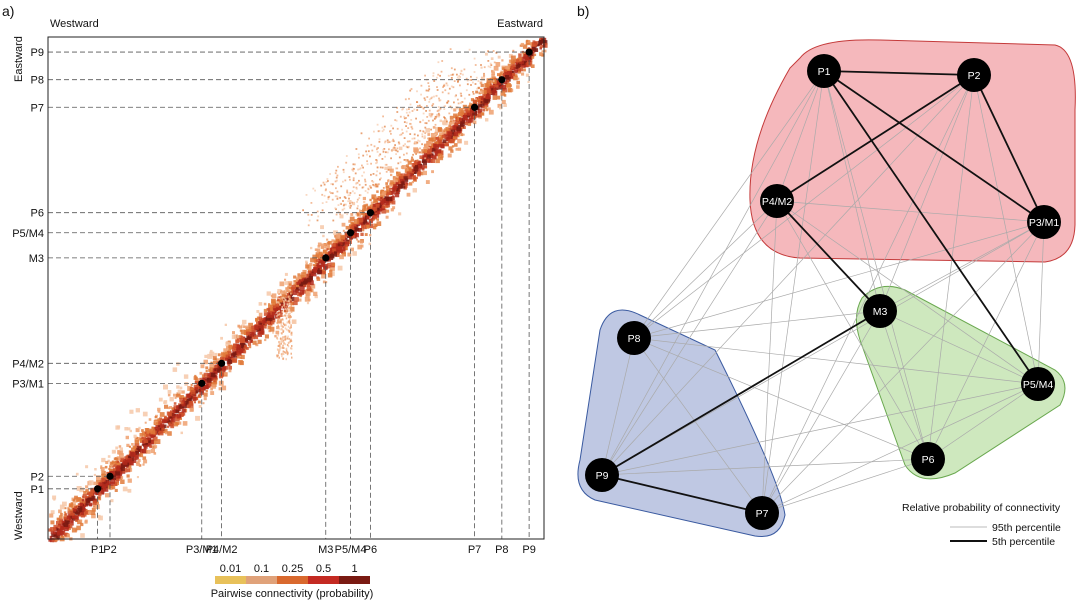 Image resolution: width=1077 pixels, height=600 pixels. I want to click on y-tick-label: P8, so click(37, 81).